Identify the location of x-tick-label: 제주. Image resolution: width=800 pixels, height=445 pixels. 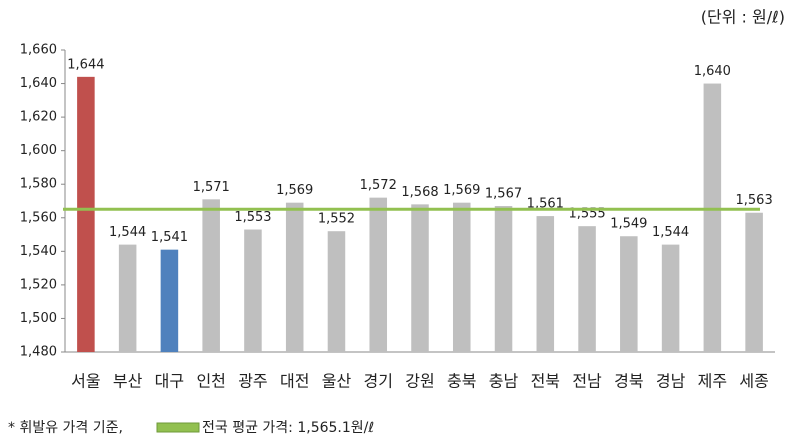
(712, 381).